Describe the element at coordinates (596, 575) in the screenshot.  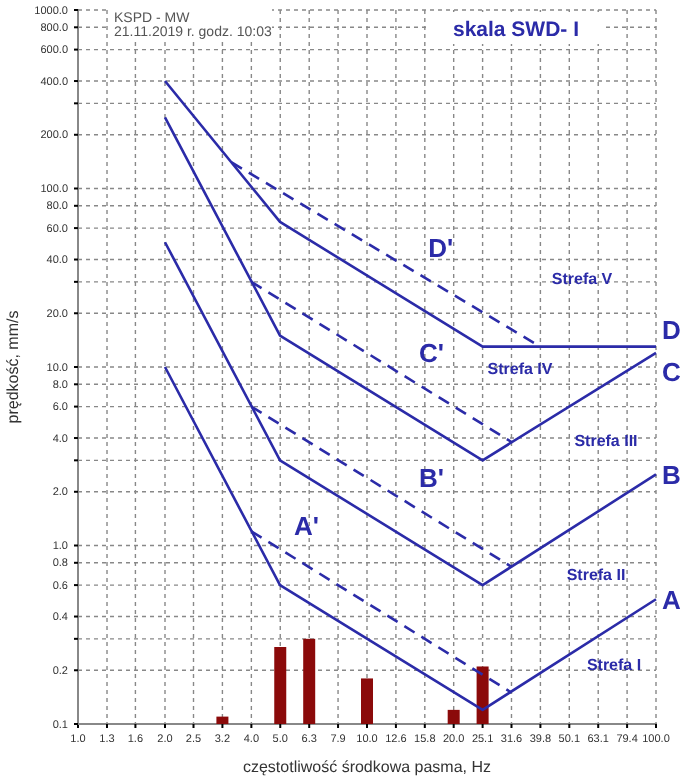
I see `annotation: Strefa II` at that location.